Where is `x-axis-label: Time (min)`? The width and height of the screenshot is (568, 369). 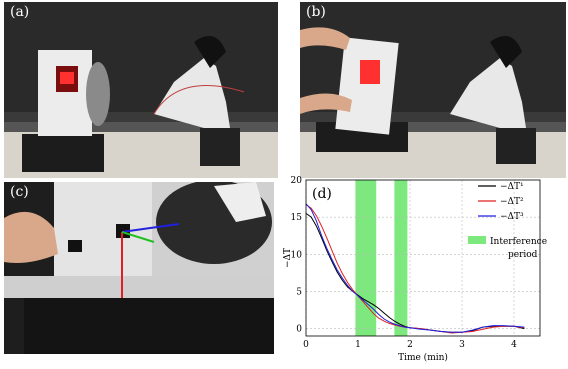 x-axis-label: Time (min) is located at coordinates (423, 357).